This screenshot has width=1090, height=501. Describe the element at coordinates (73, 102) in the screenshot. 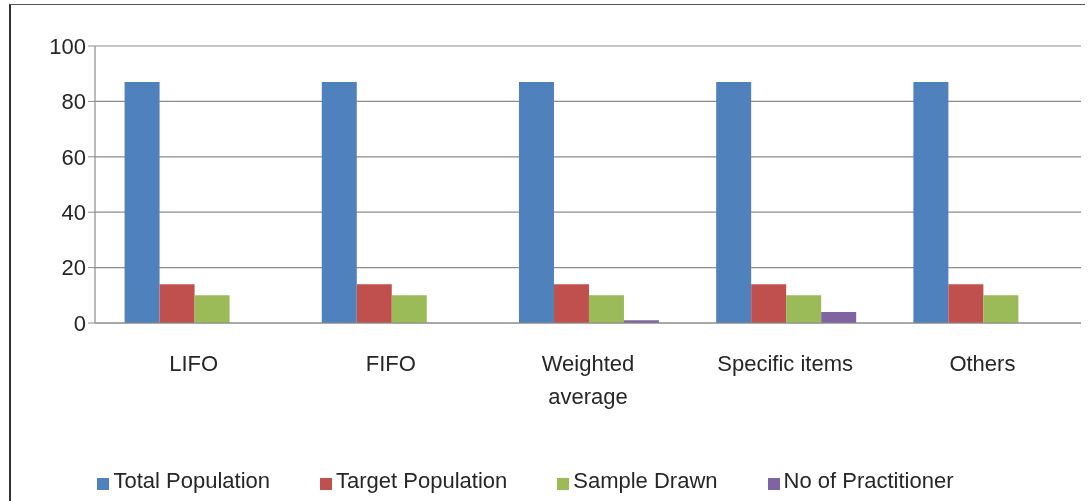

I see `y-tick-label: 80` at that location.